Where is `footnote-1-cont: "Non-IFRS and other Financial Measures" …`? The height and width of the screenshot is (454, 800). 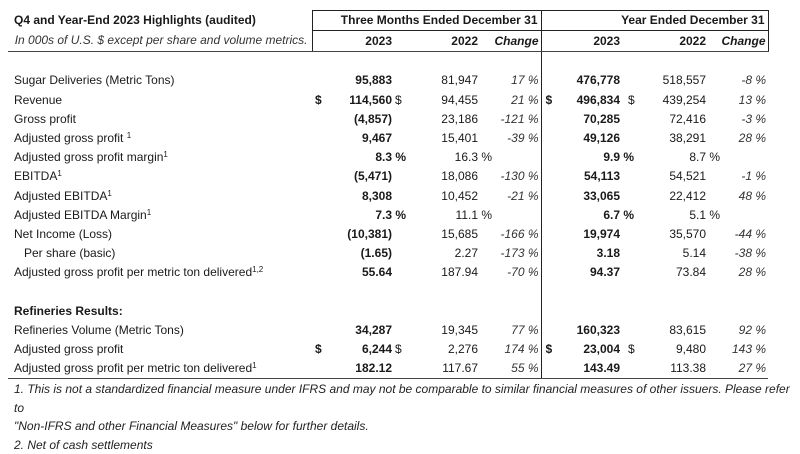 footnote-1-cont: "Non-IFRS and other Financial Measures" … is located at coordinates (407, 426).